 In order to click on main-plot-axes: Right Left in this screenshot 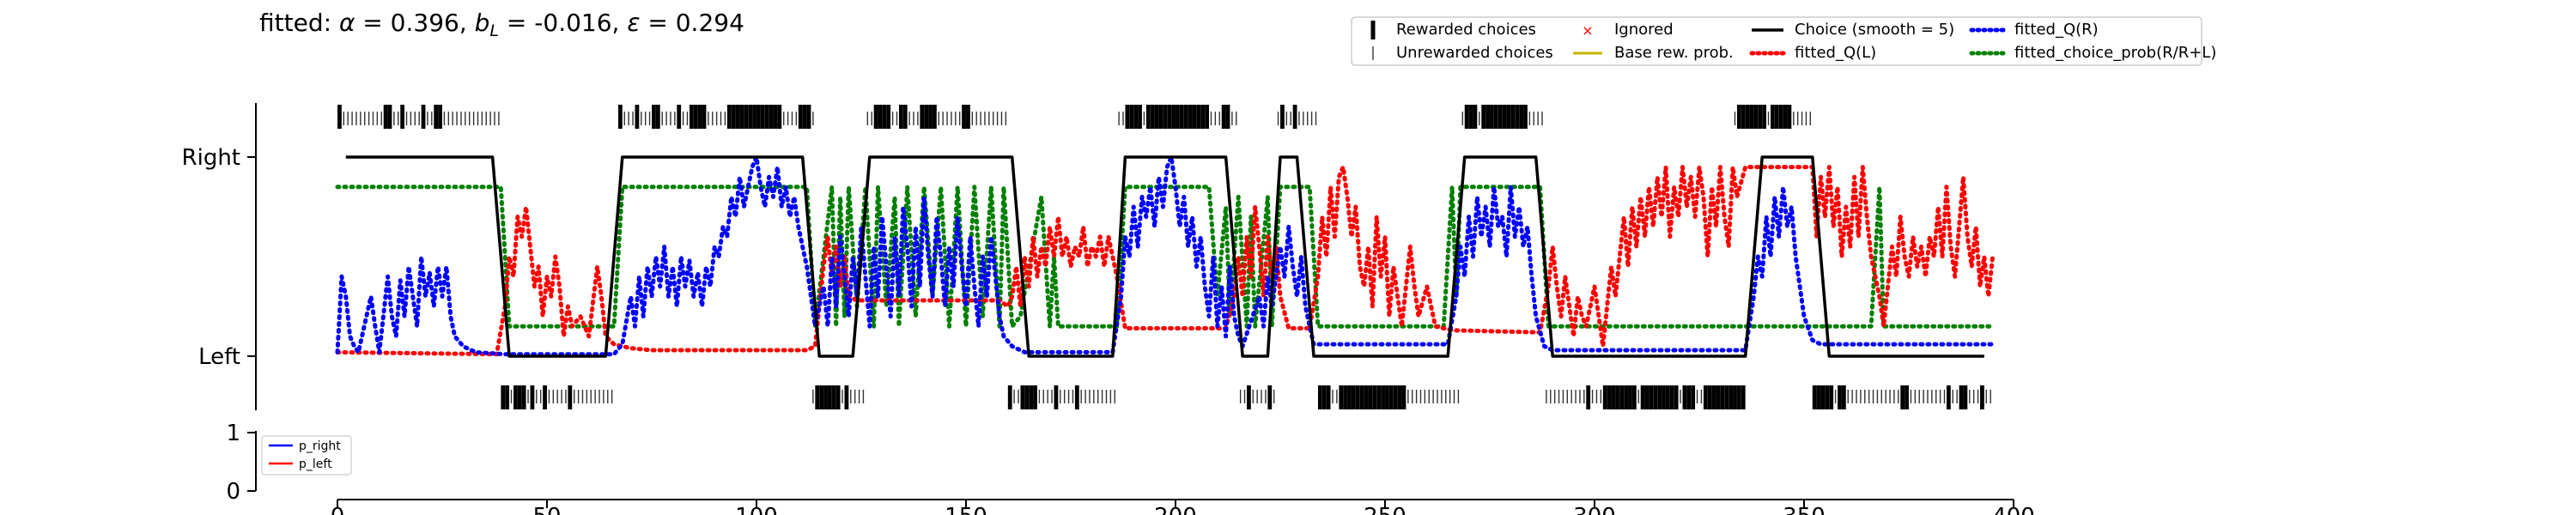, I will do `click(219, 256)`.